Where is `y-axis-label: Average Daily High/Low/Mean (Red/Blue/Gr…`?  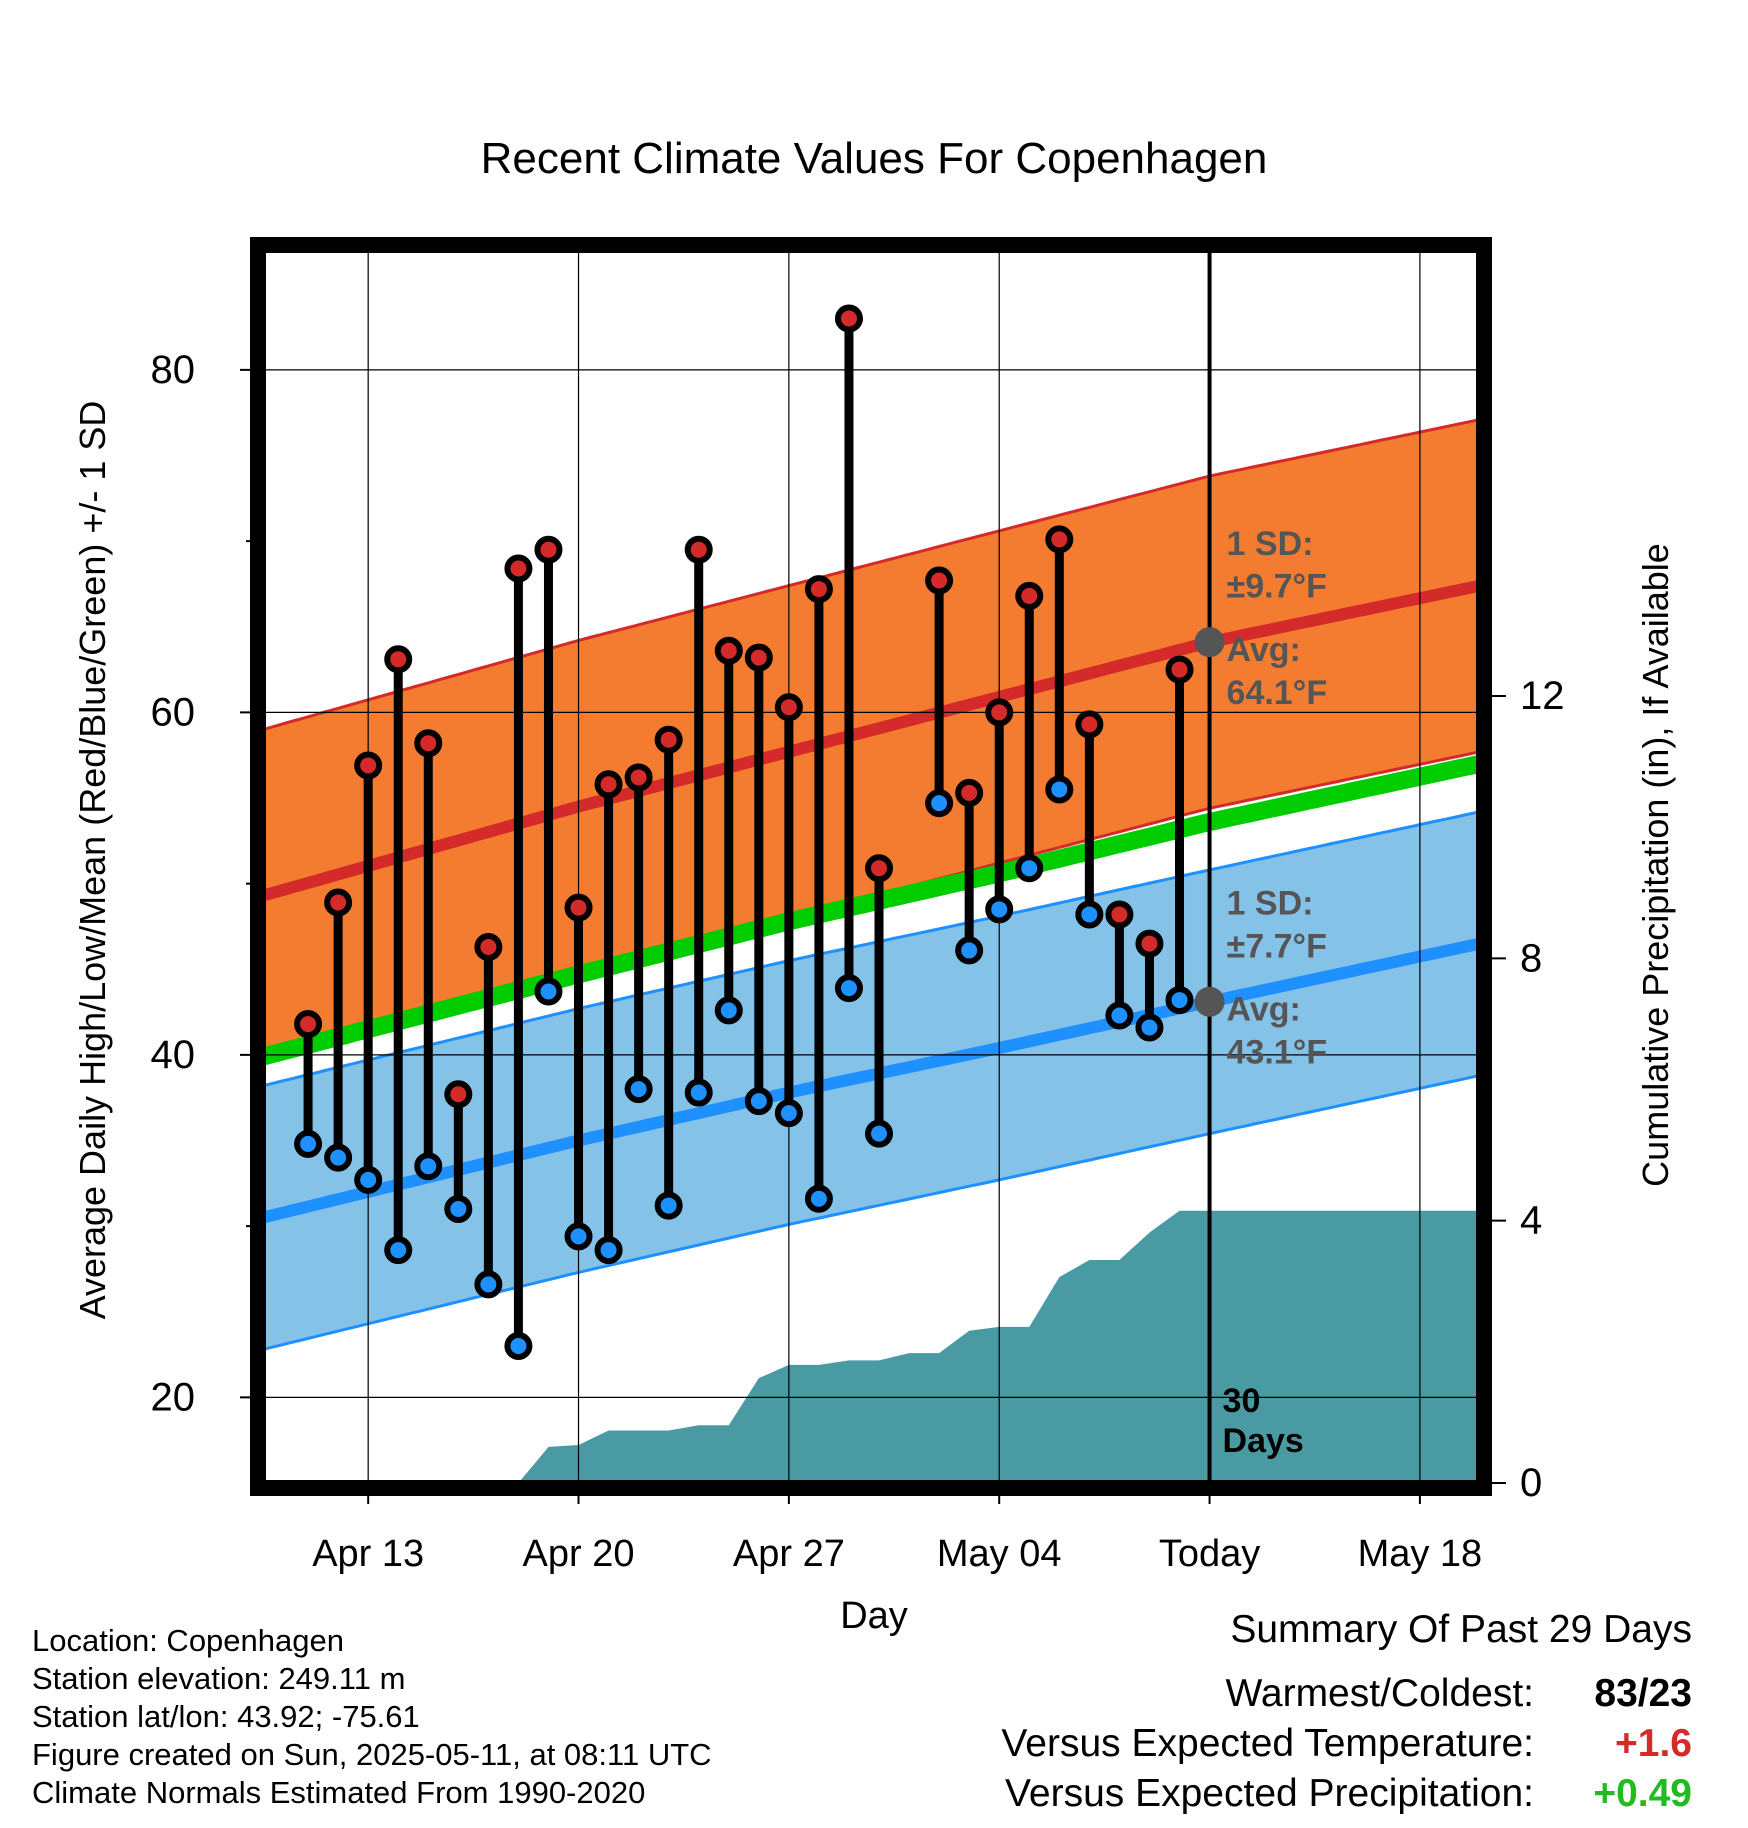
y-axis-label: Average Daily High/Low/Mean (Red/Blue/Gr… is located at coordinates (92, 860).